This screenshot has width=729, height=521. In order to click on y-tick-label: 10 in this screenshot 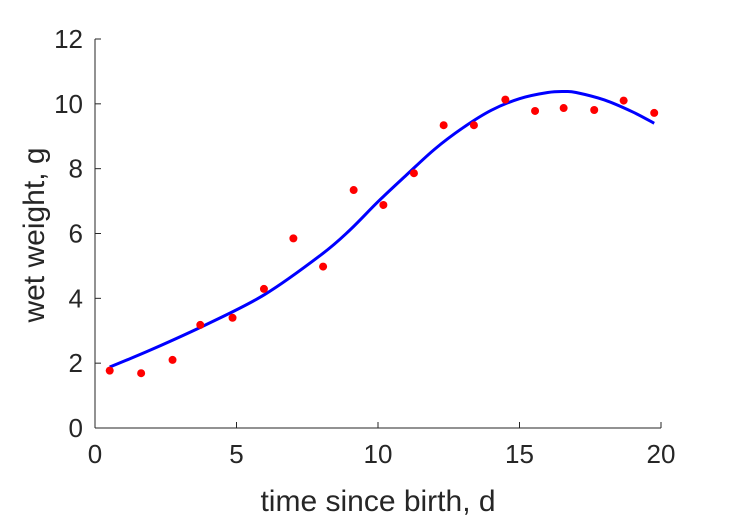, I will do `click(68, 104)`.